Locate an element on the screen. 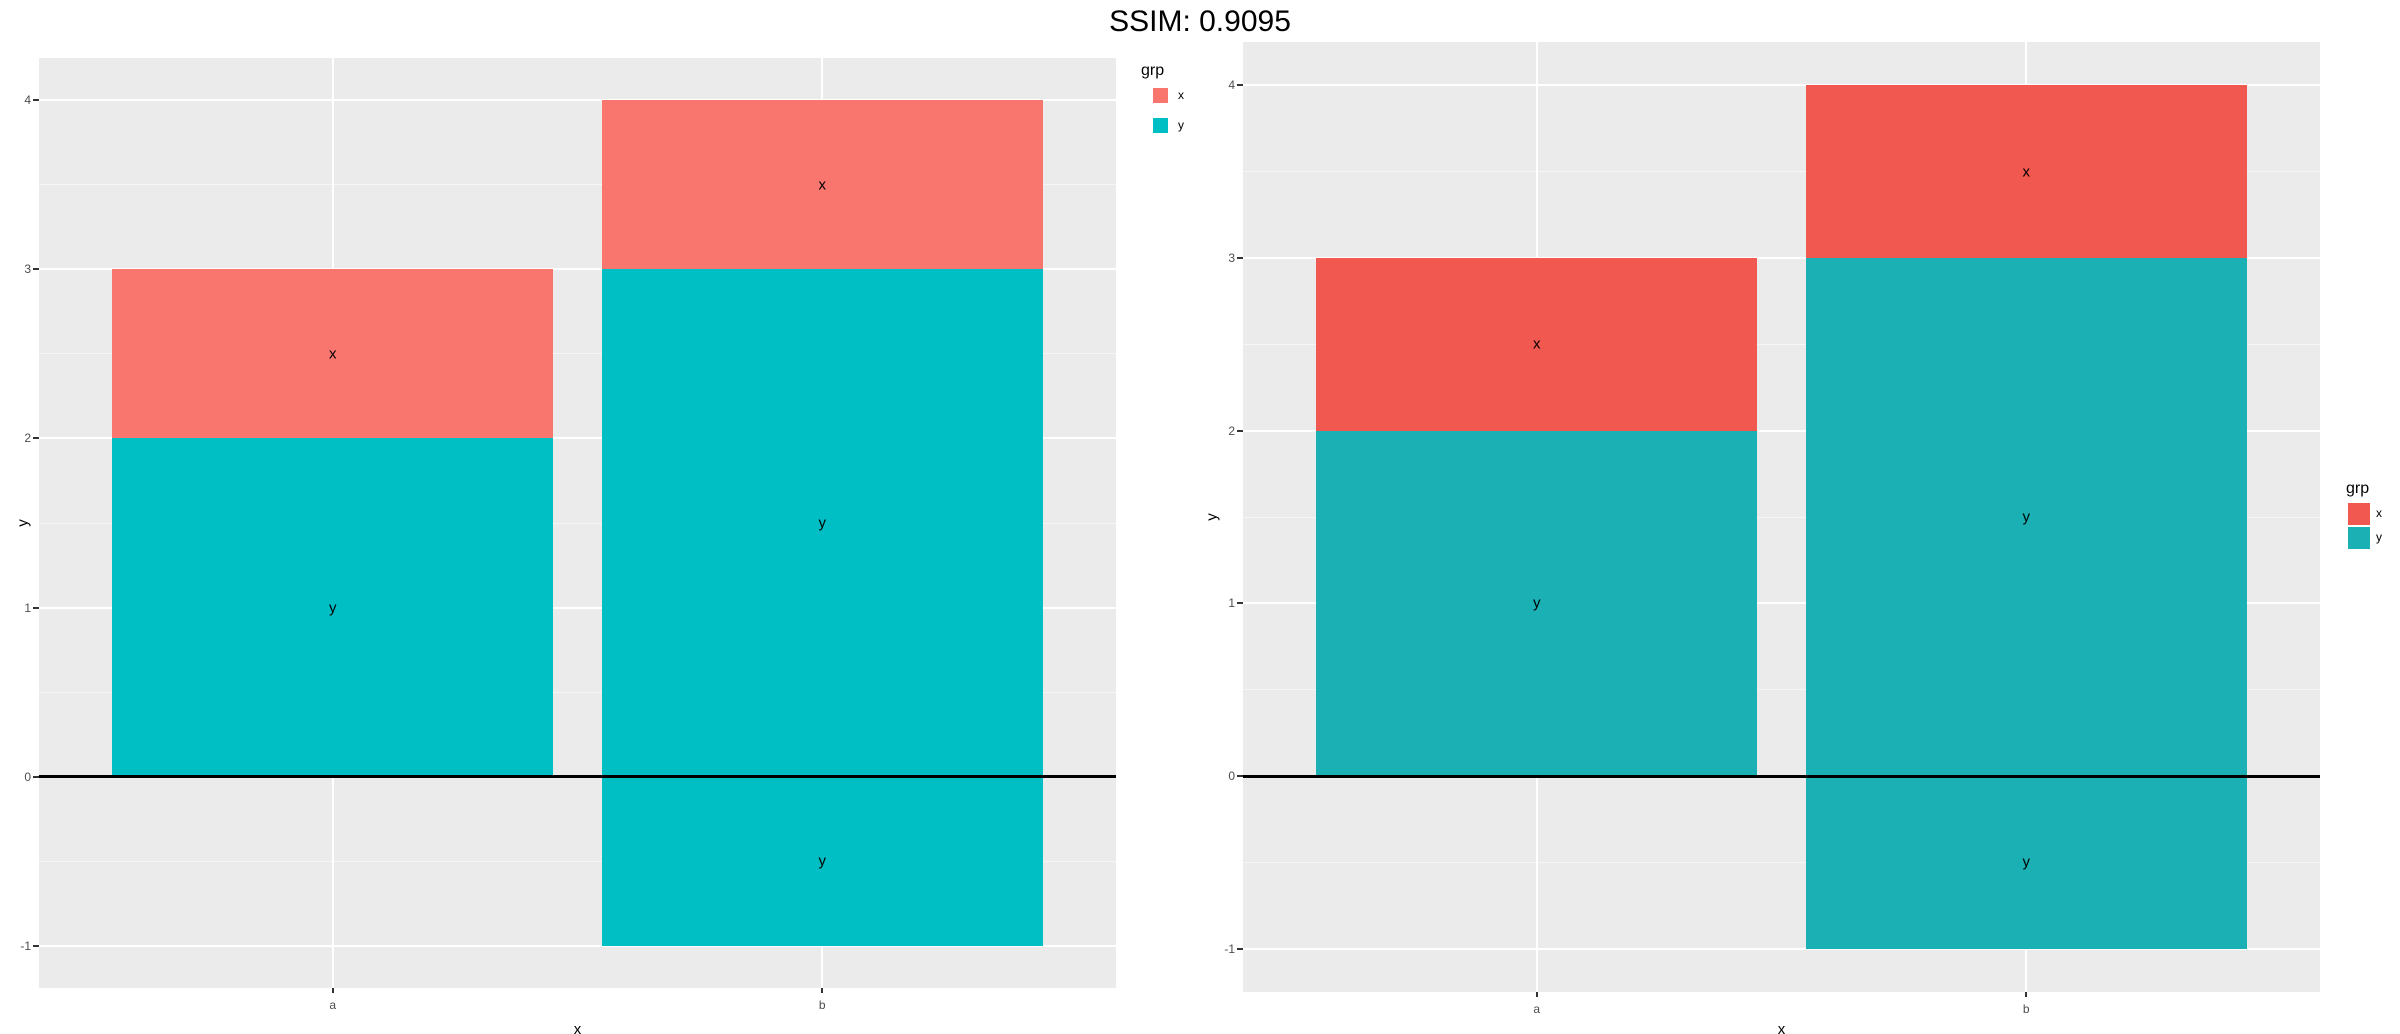  y-axis-title: y is located at coordinates (1212, 517).